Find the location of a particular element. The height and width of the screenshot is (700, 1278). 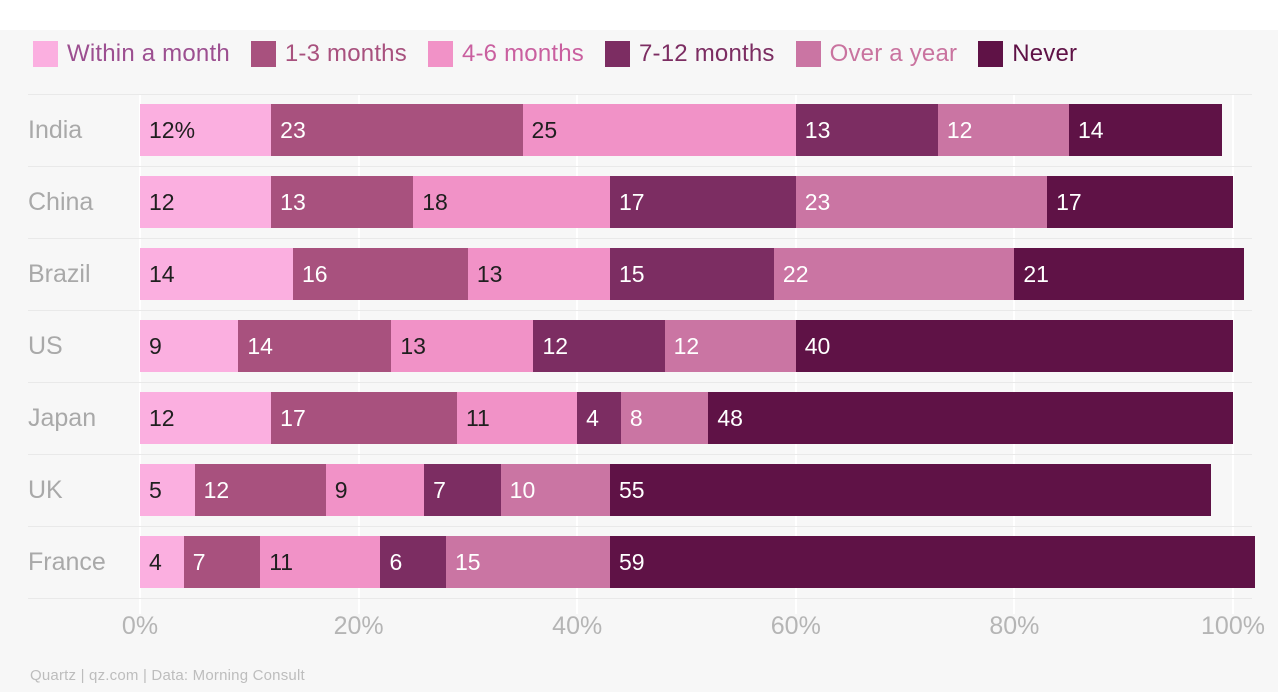

category-label: Brazil is located at coordinates (59, 274).